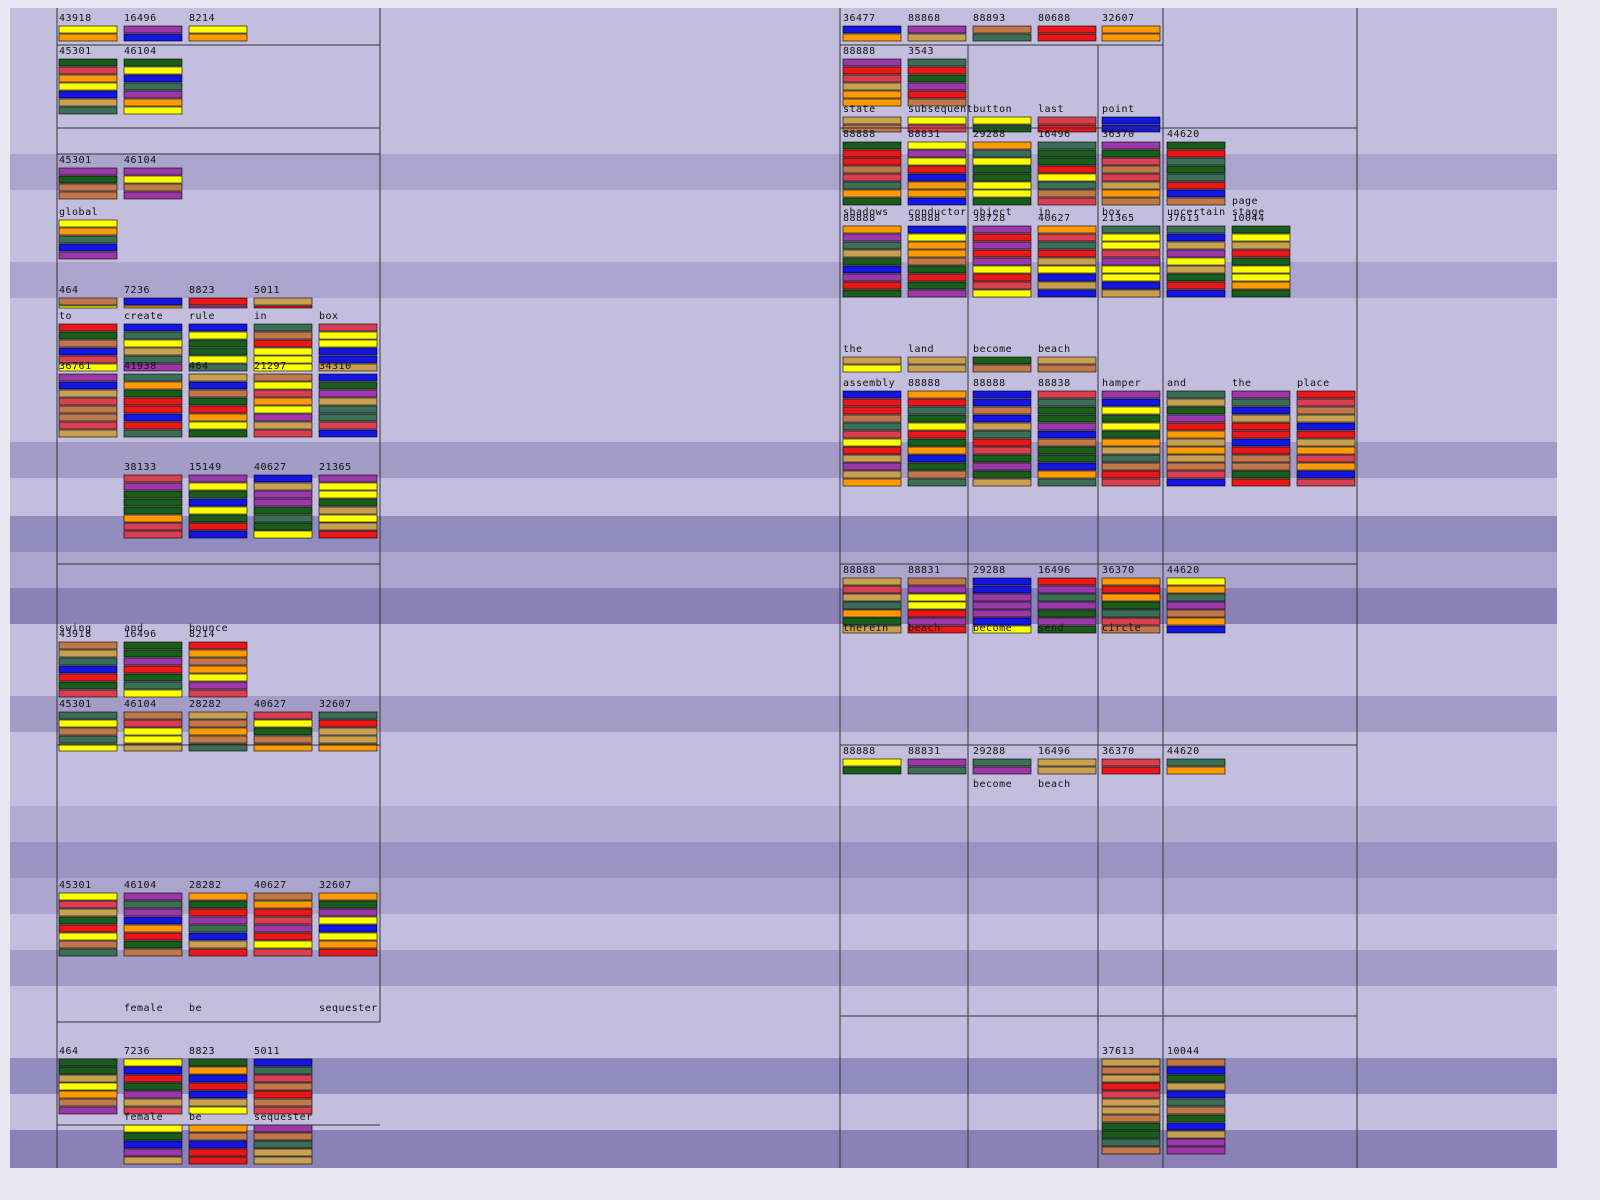  I want to click on cell-label: the, so click(853, 349).